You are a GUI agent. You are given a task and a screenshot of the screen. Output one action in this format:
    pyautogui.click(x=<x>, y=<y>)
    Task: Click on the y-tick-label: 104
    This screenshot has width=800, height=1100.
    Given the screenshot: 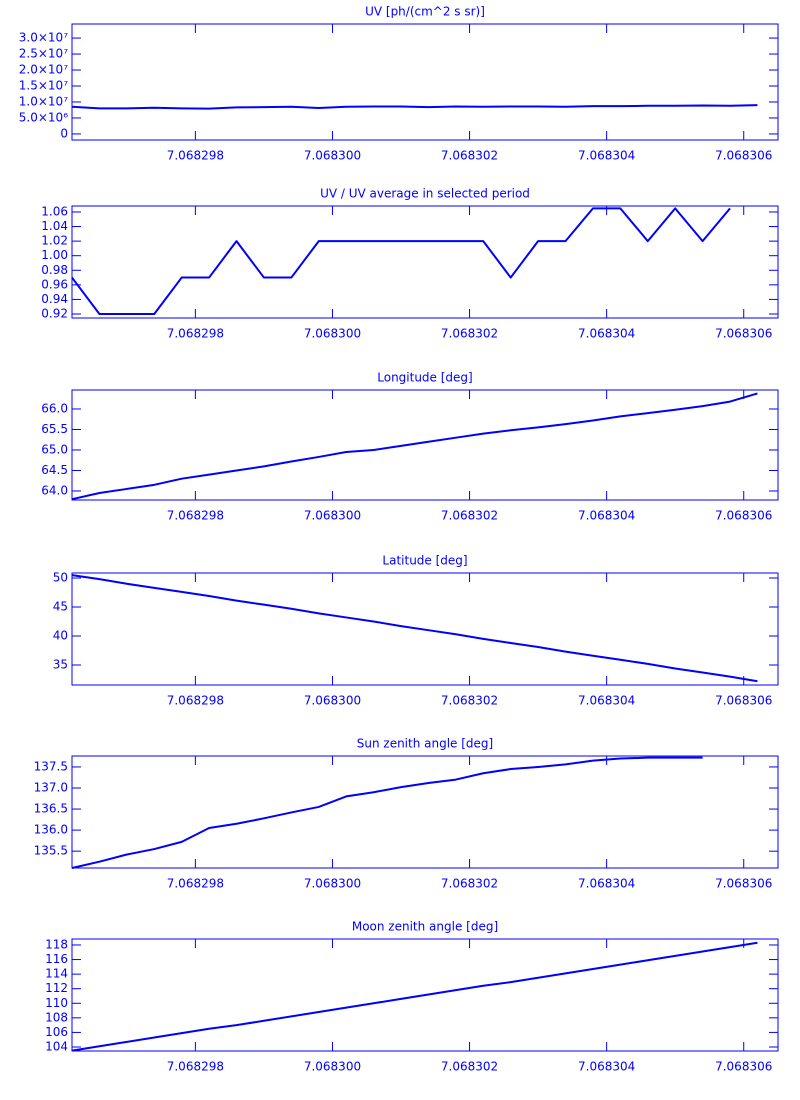 What is the action you would take?
    pyautogui.click(x=56, y=1046)
    